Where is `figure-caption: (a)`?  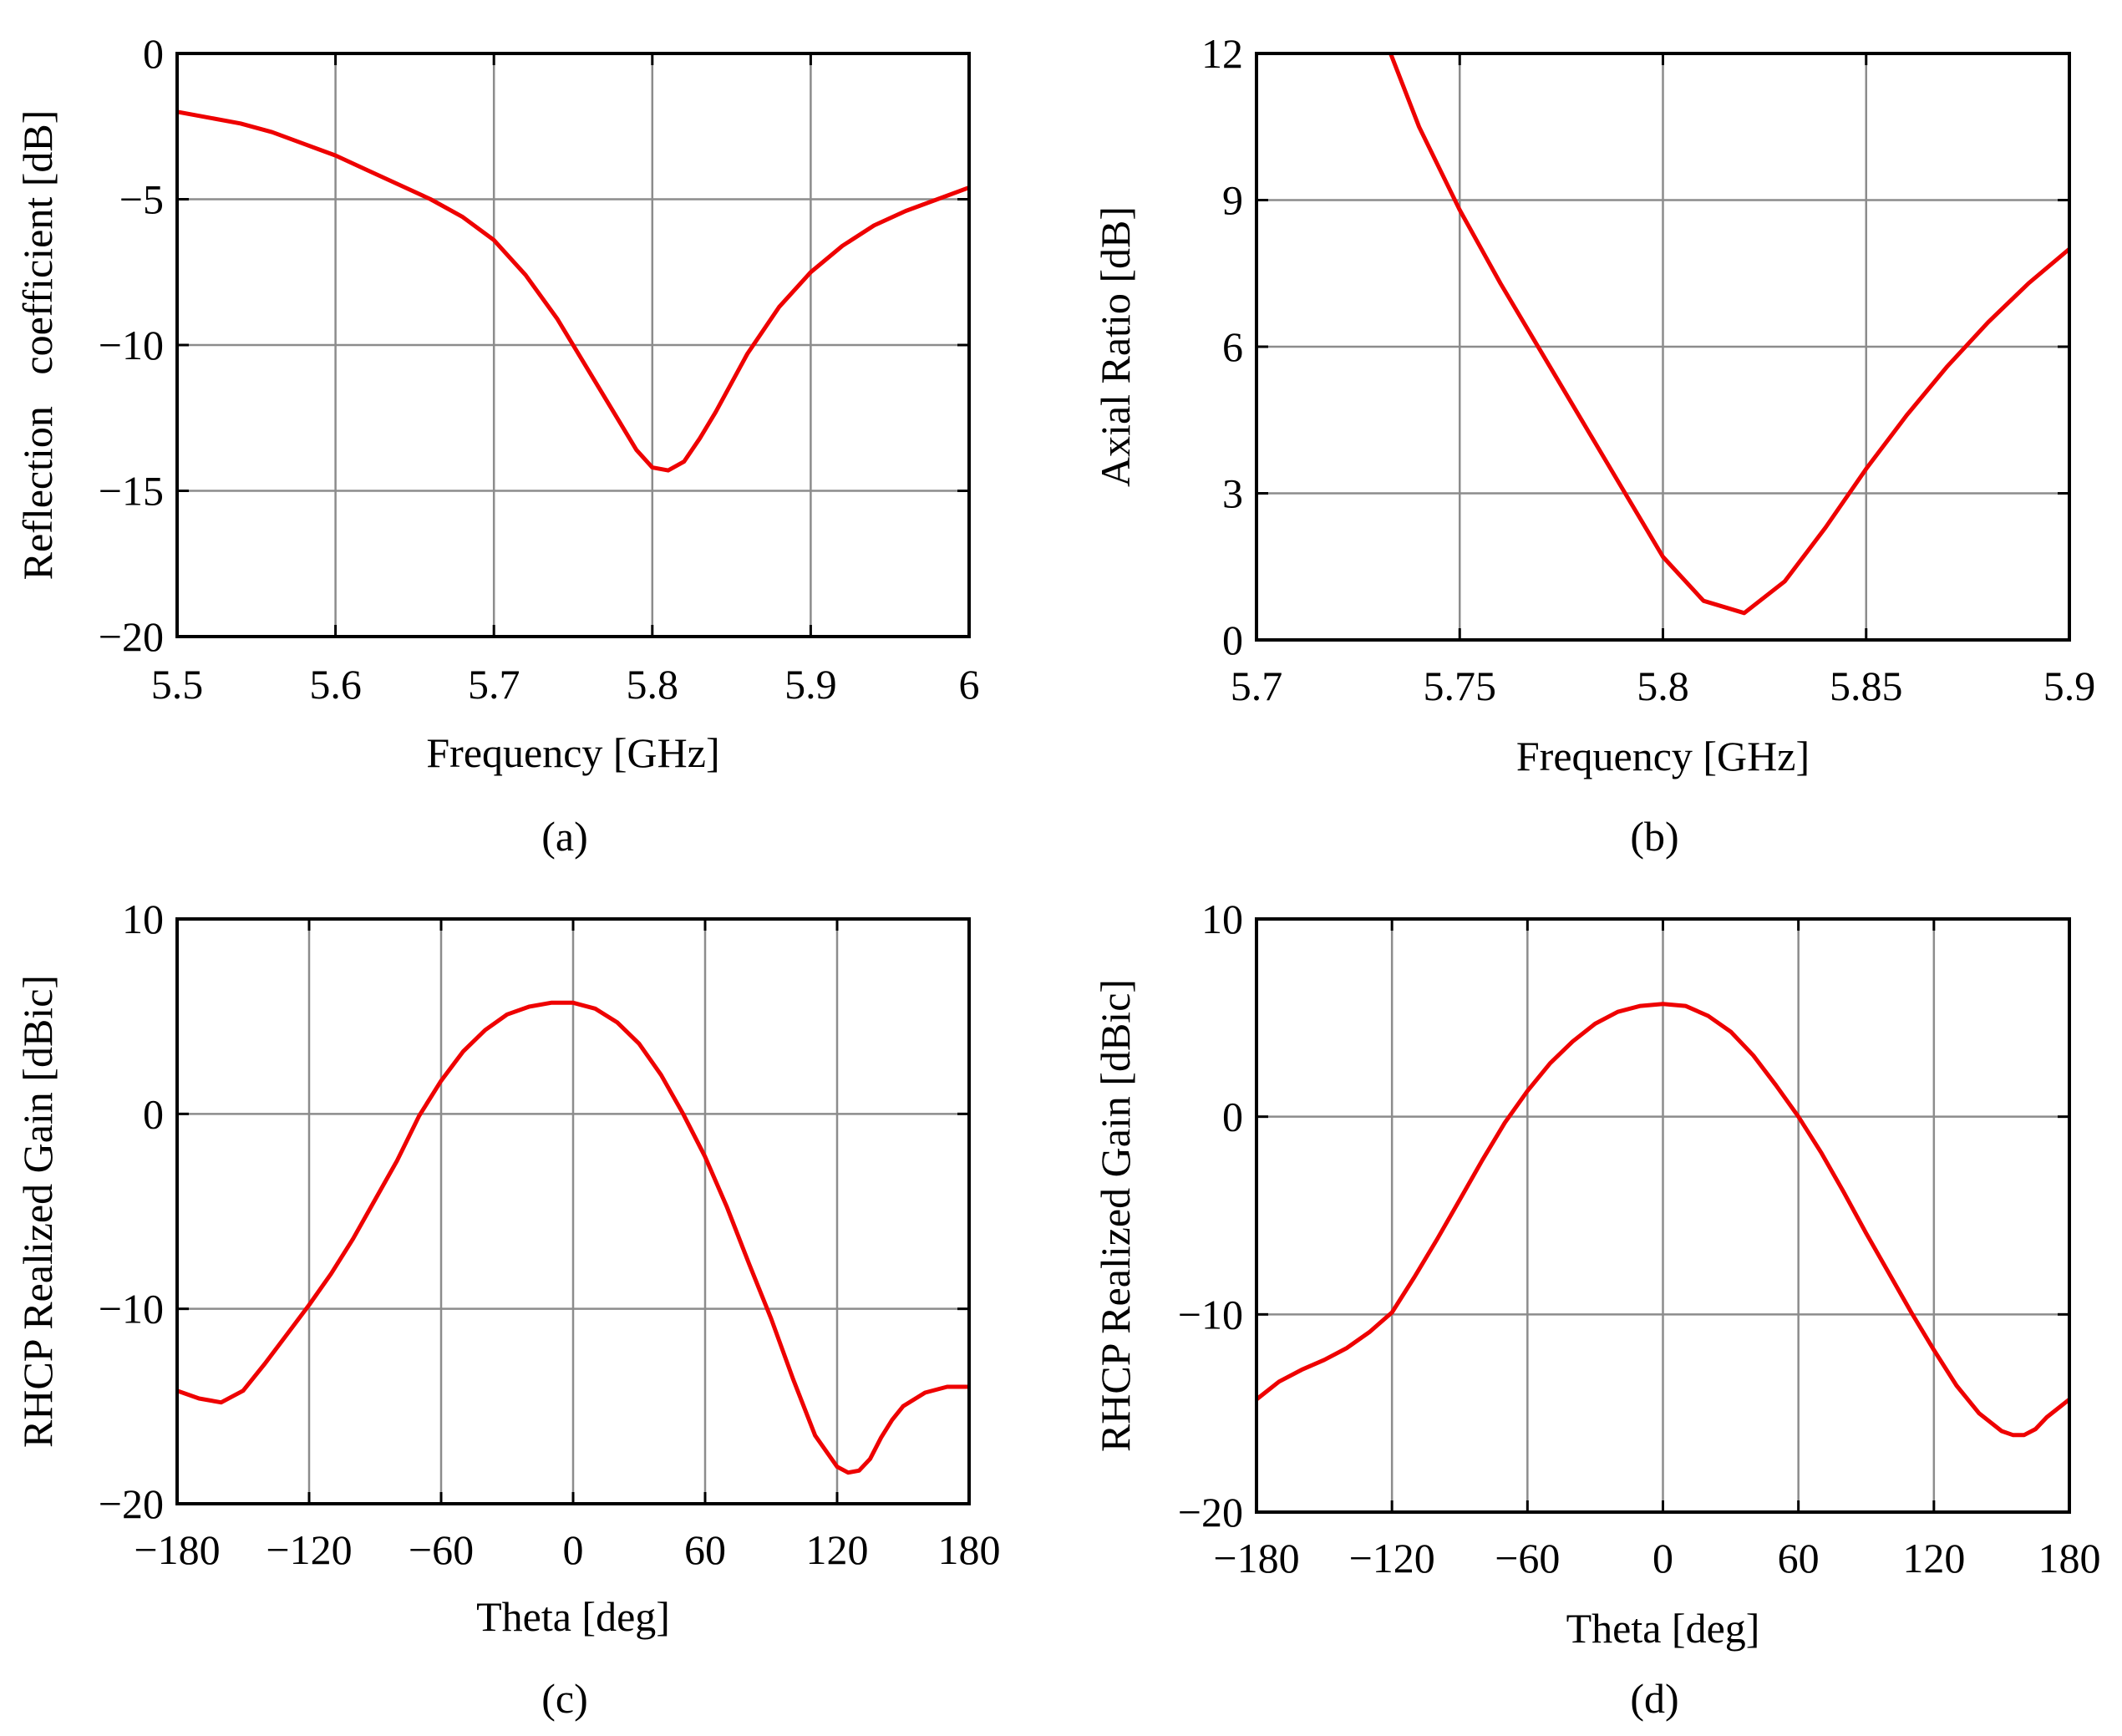
figure-caption: (a) is located at coordinates (564, 836).